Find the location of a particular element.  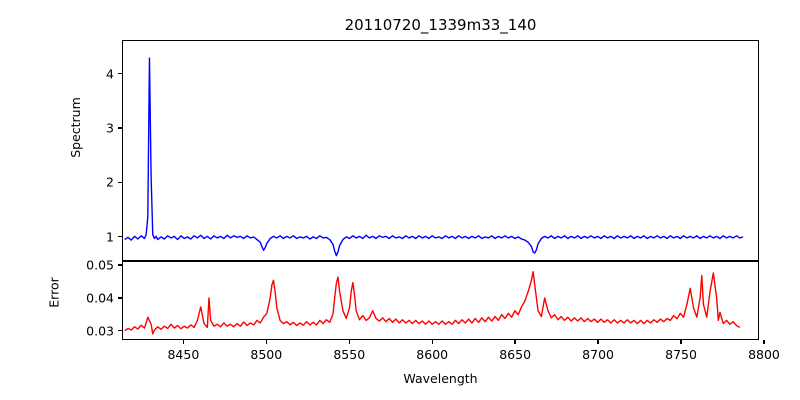

x-tick-label: 8450 is located at coordinates (183, 354).